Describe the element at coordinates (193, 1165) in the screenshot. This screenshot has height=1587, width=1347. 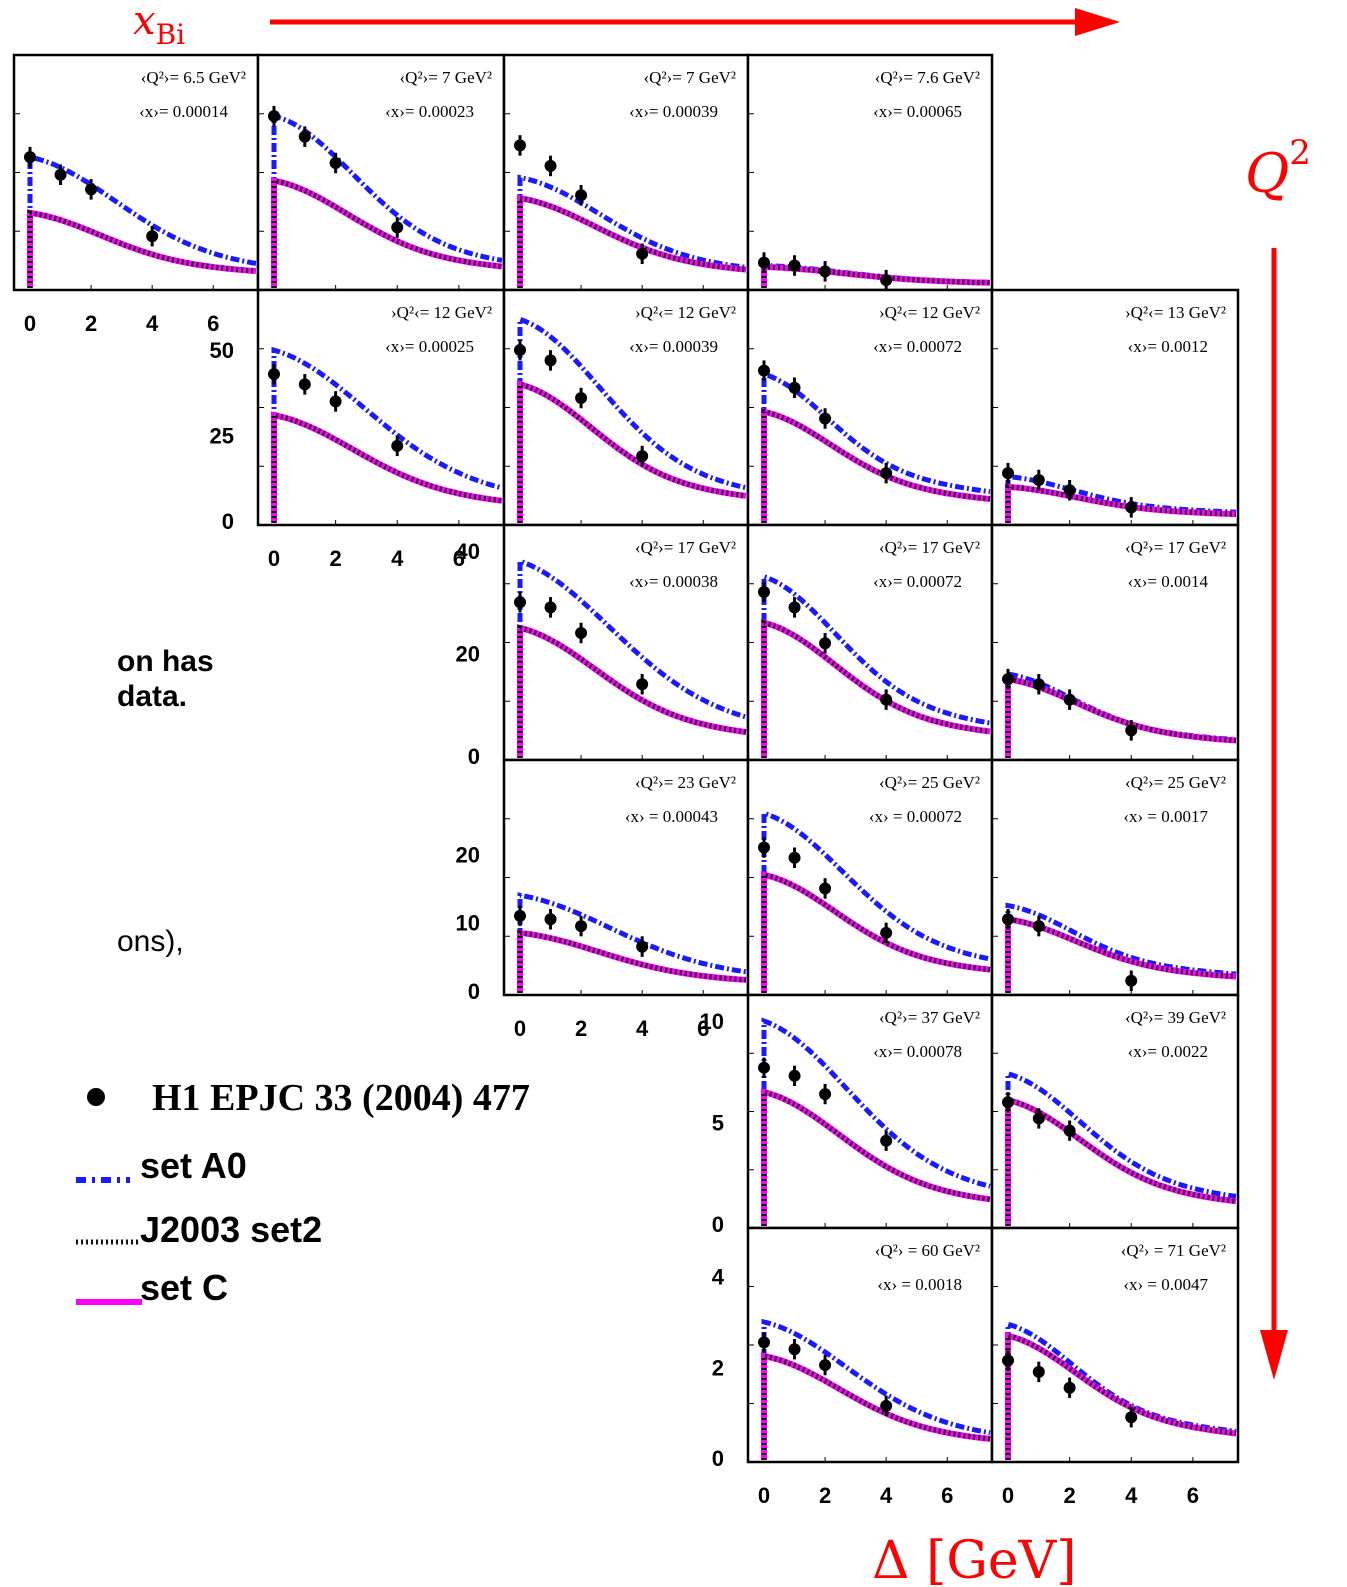
I see `legend-seta0-label: set A0` at that location.